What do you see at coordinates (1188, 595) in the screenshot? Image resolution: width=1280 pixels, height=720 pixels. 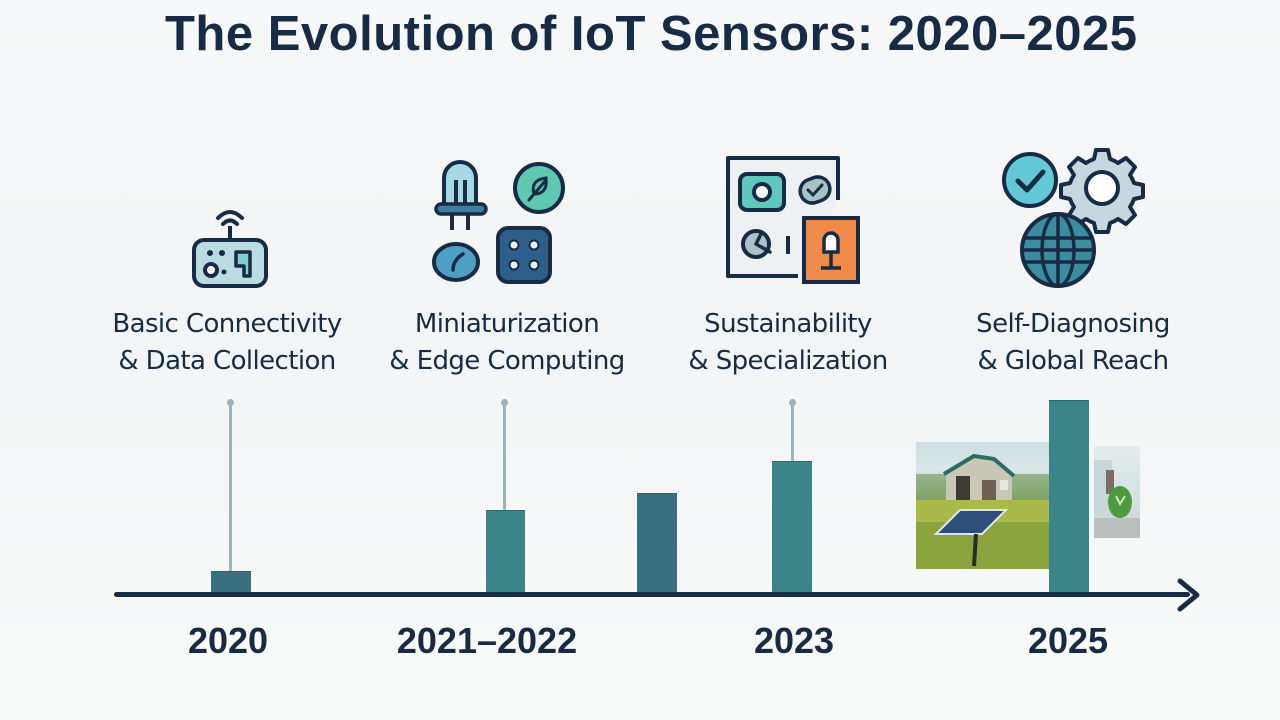 I see `arrow-right-icon` at bounding box center [1188, 595].